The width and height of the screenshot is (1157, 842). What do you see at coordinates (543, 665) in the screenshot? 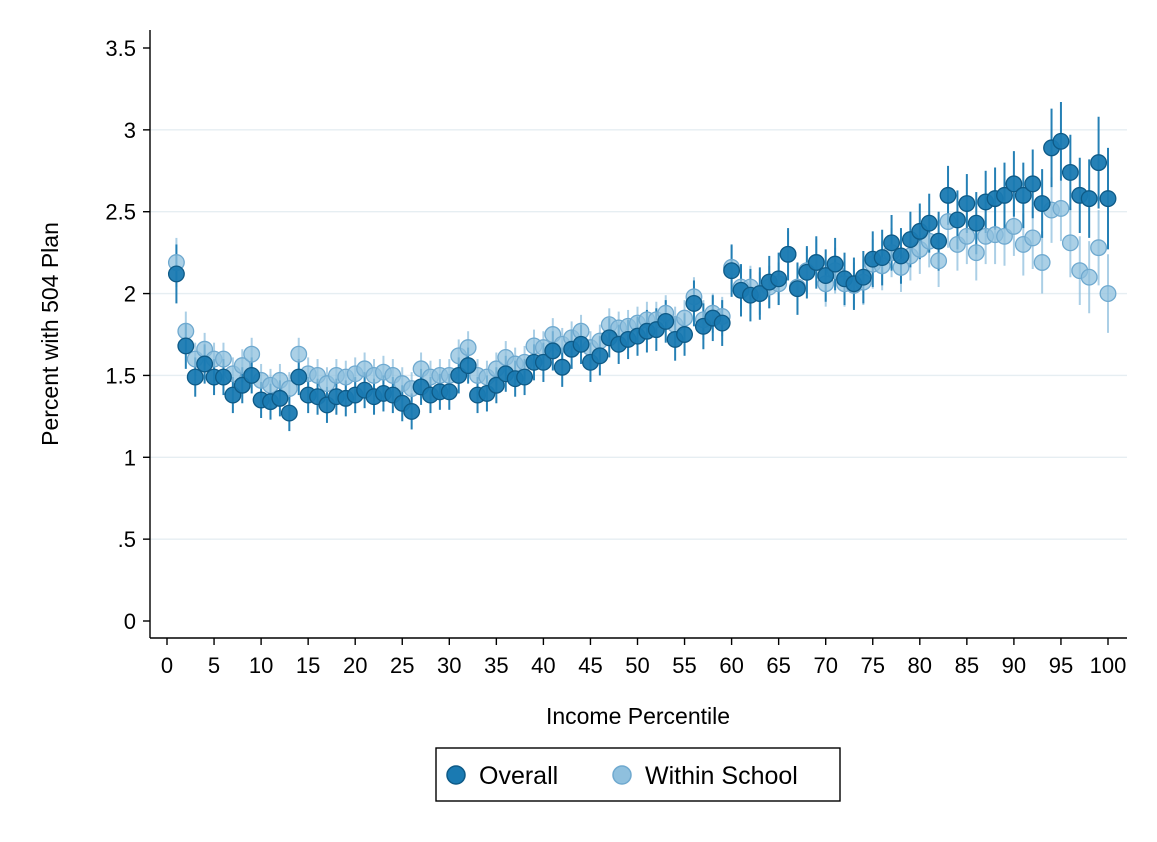
I see `x-tick-label: 40` at bounding box center [543, 665].